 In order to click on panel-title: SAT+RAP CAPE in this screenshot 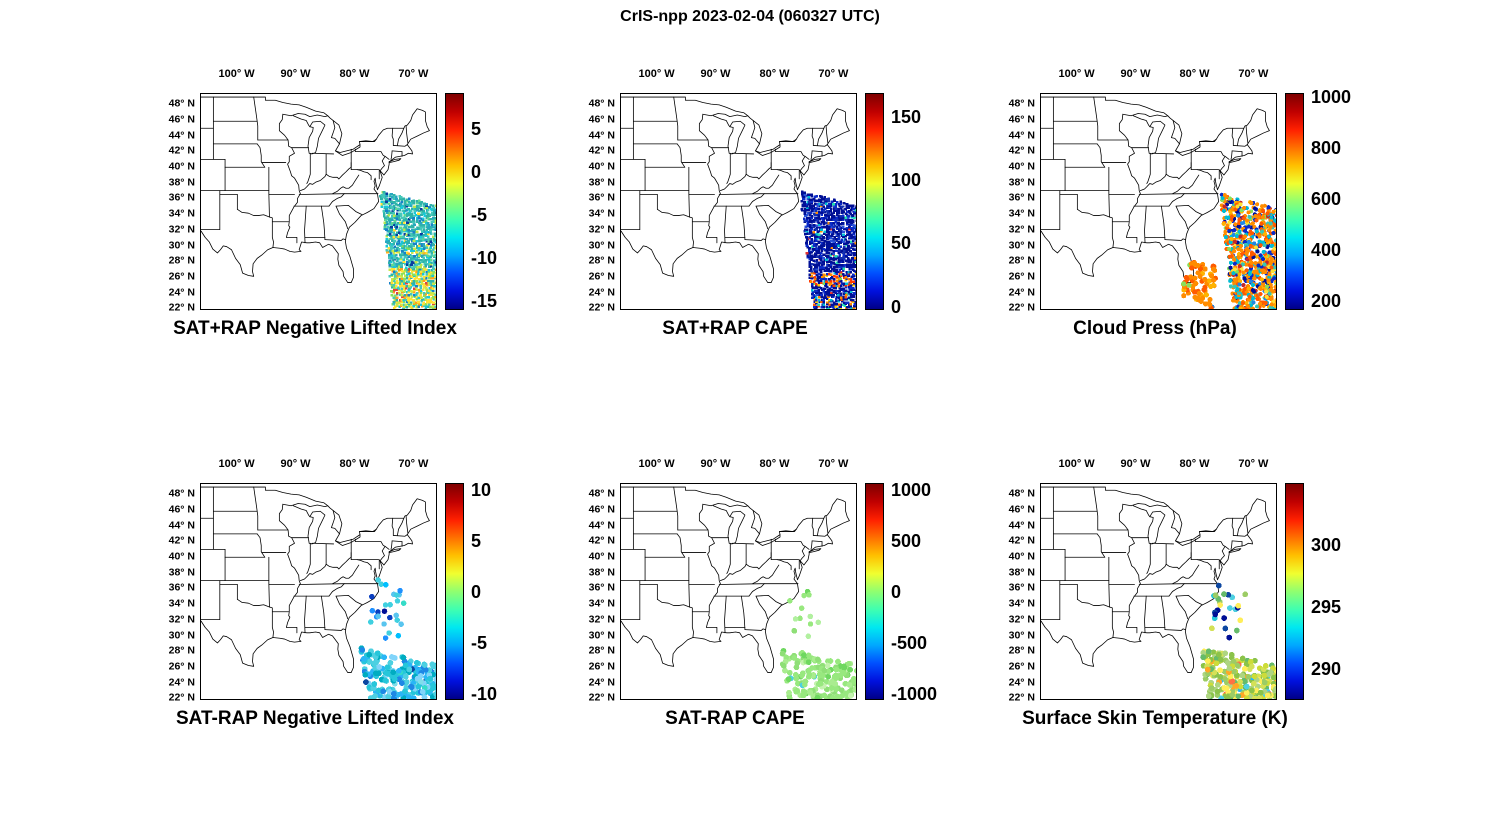, I will do `click(735, 328)`.